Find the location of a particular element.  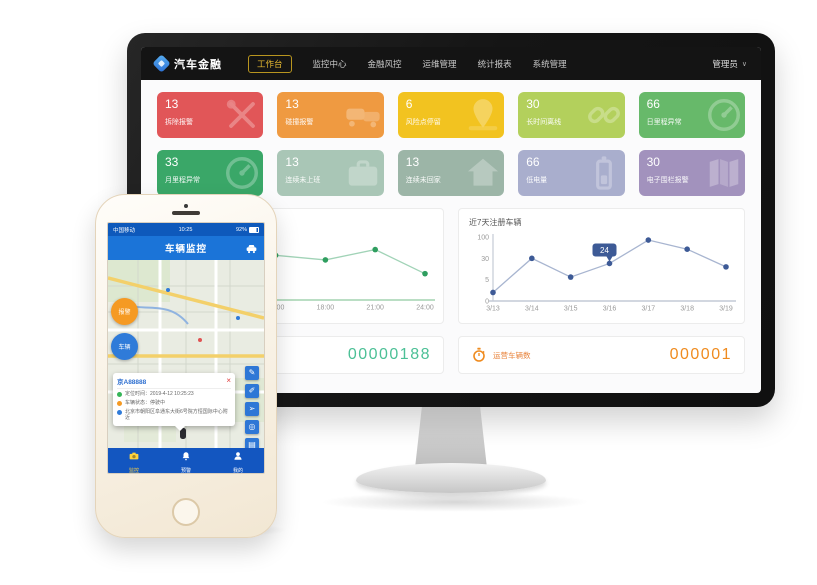

pointer-icon: ➢ is located at coordinates (252, 409).